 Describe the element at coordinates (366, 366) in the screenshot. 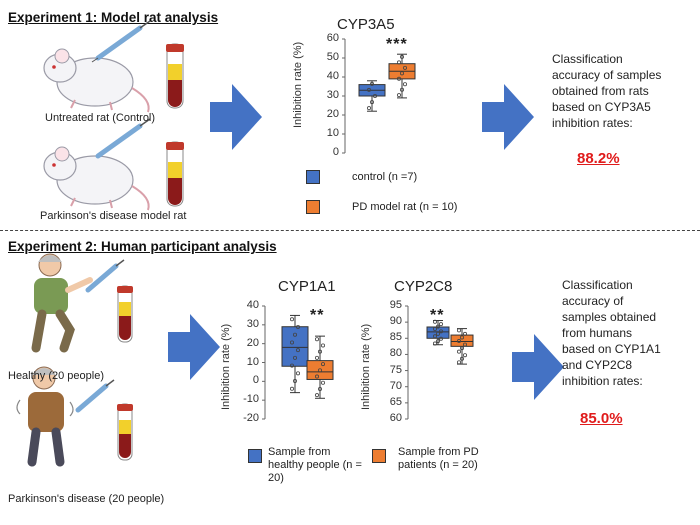

I see `y-axis-label-cyp2c8: Inhibition rate (%)` at that location.